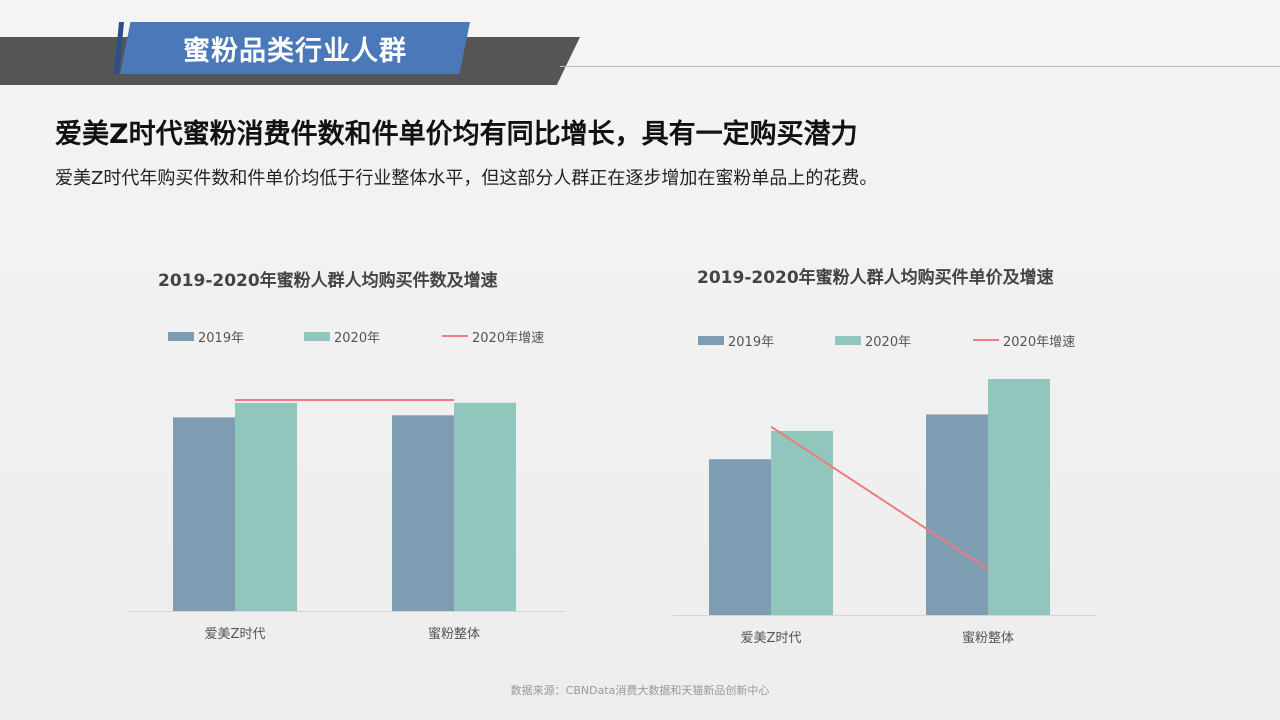  I want to click on source-note: 数据来源：CBNData消费大数据和天猫新品创新中心, so click(640, 690).